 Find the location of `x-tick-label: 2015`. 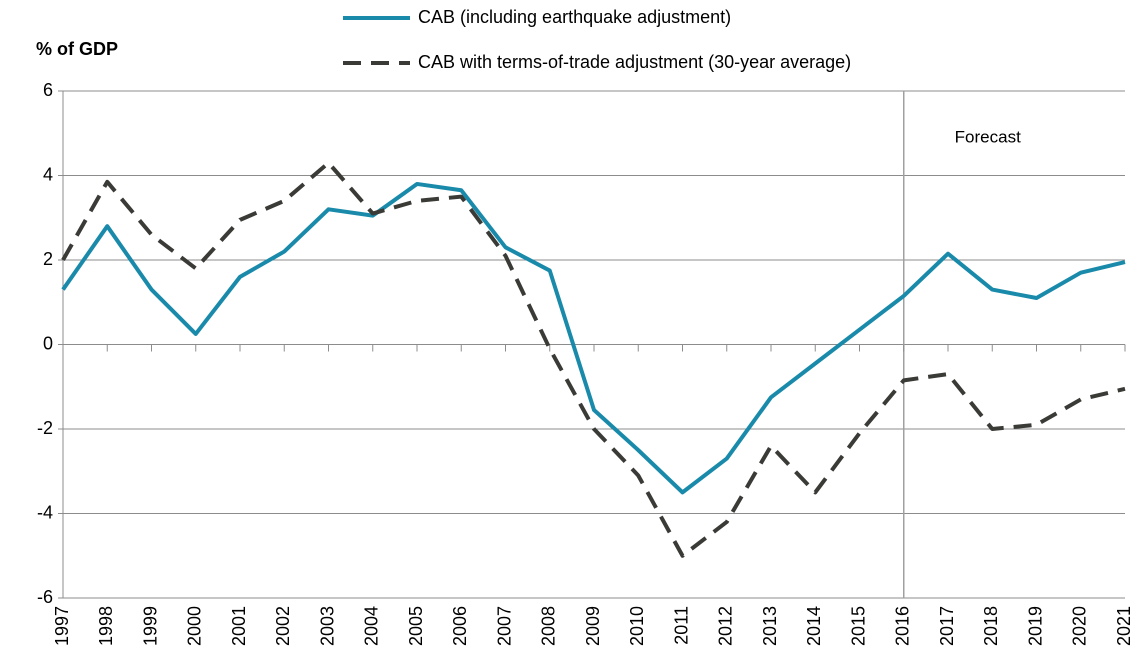

x-tick-label: 2015 is located at coordinates (858, 626).